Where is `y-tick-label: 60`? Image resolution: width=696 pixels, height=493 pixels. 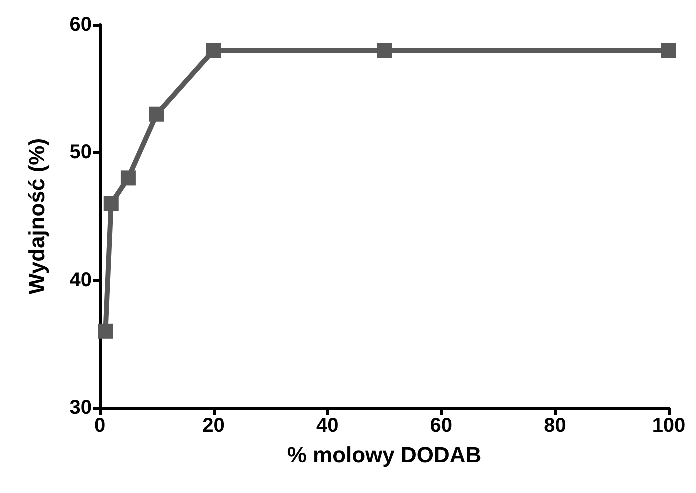
y-tick-label: 60 is located at coordinates (81, 25).